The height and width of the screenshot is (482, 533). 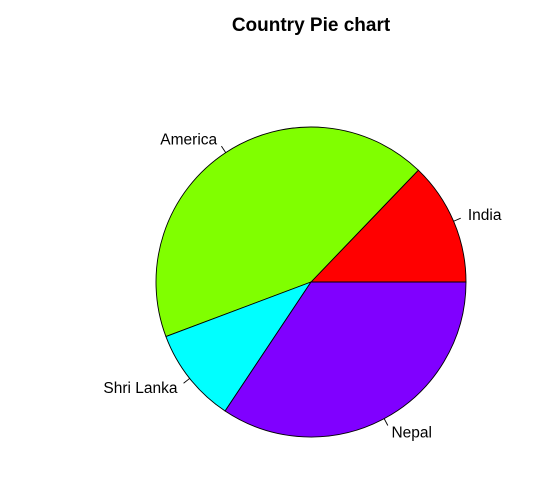 What do you see at coordinates (485, 215) in the screenshot?
I see `slice-label-india: India` at bounding box center [485, 215].